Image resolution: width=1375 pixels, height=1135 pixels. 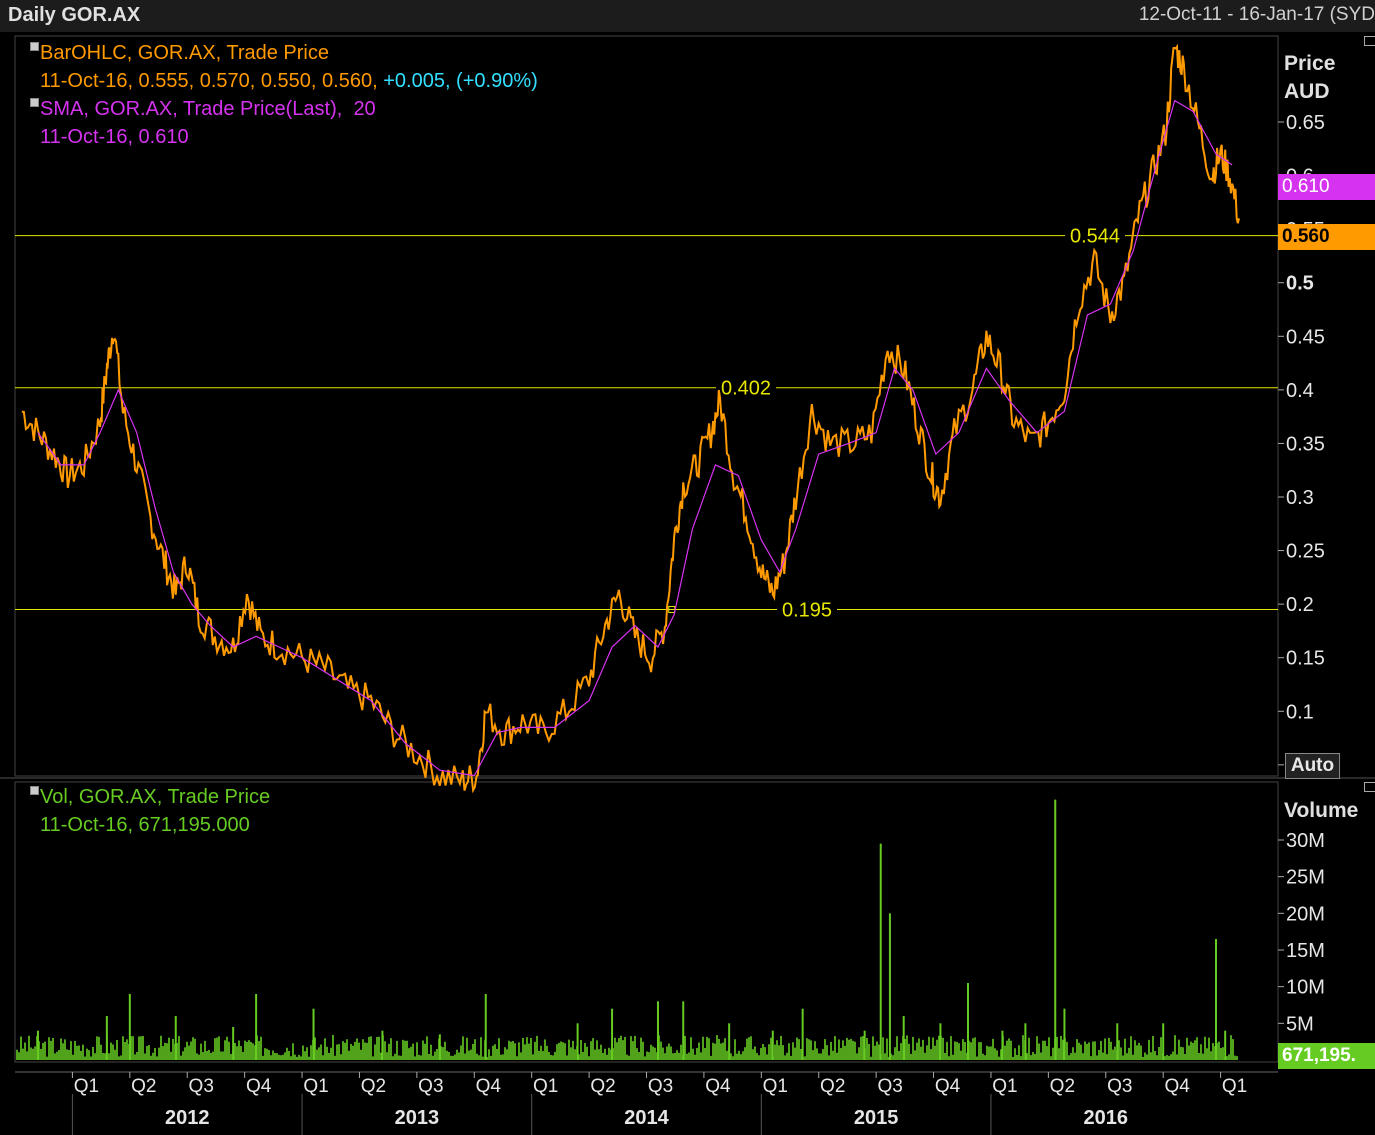 What do you see at coordinates (1300, 498) in the screenshot?
I see `price-tick-label: 0.3` at bounding box center [1300, 498].